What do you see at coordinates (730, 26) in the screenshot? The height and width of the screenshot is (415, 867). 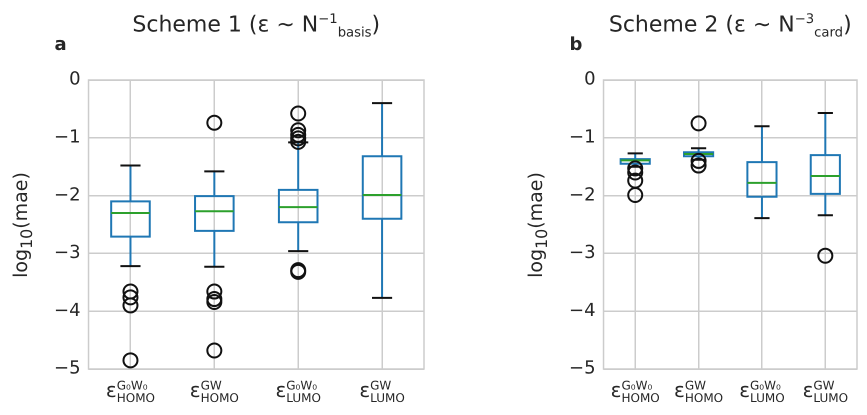 I see `chart-title: Scheme 2 (ε ∼ N$^{−3}$$_{card}$)` at bounding box center [730, 26].